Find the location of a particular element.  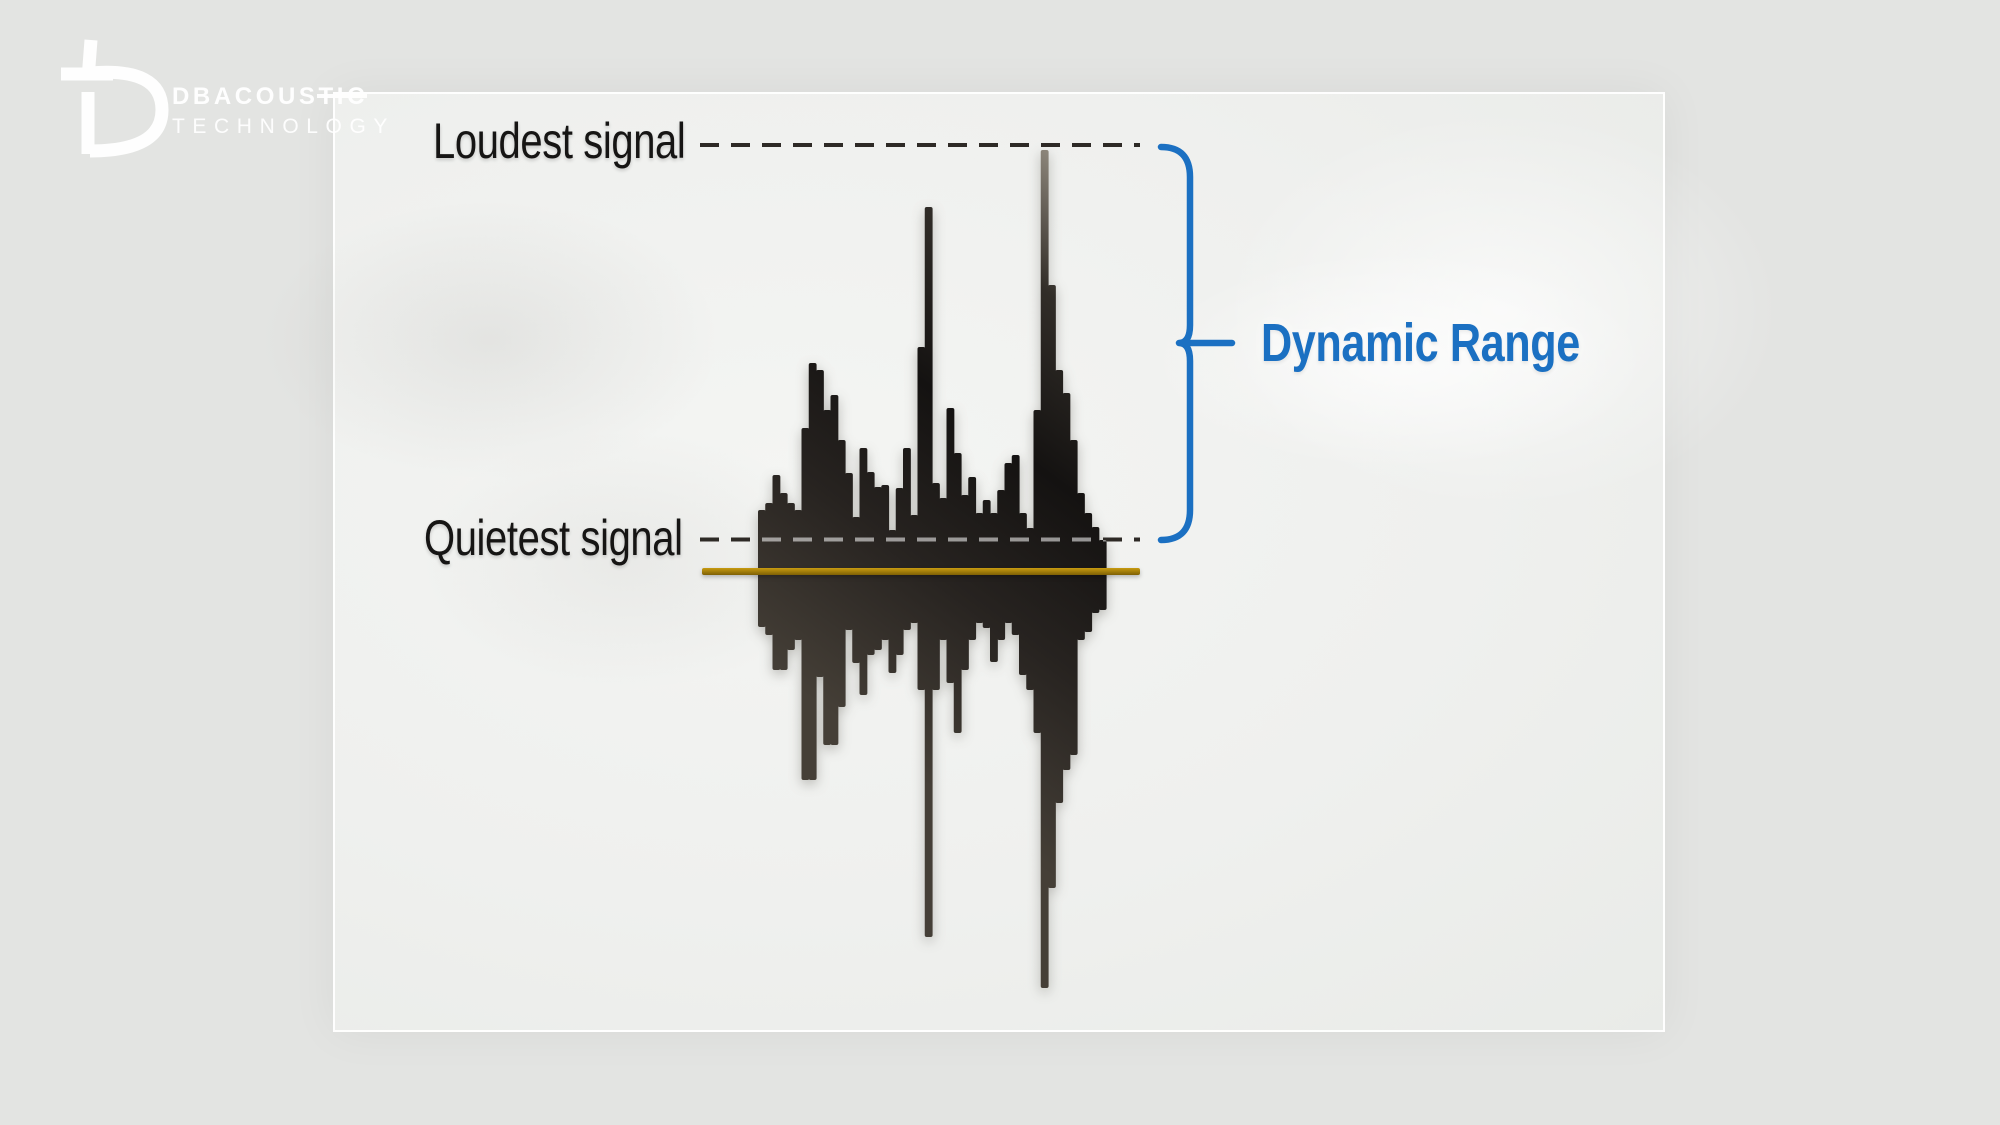

logo-strike-line is located at coordinates (342, 96).